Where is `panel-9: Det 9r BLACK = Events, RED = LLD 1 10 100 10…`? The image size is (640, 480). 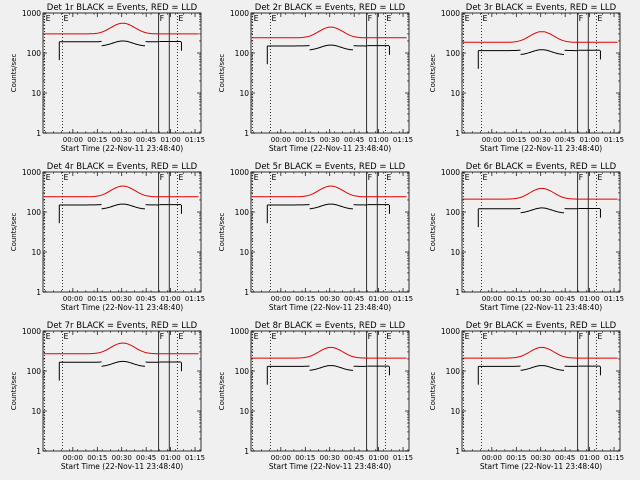 panel-9: Det 9r BLACK = Events, RED = LLD 1 10 100 10… is located at coordinates (526, 396).